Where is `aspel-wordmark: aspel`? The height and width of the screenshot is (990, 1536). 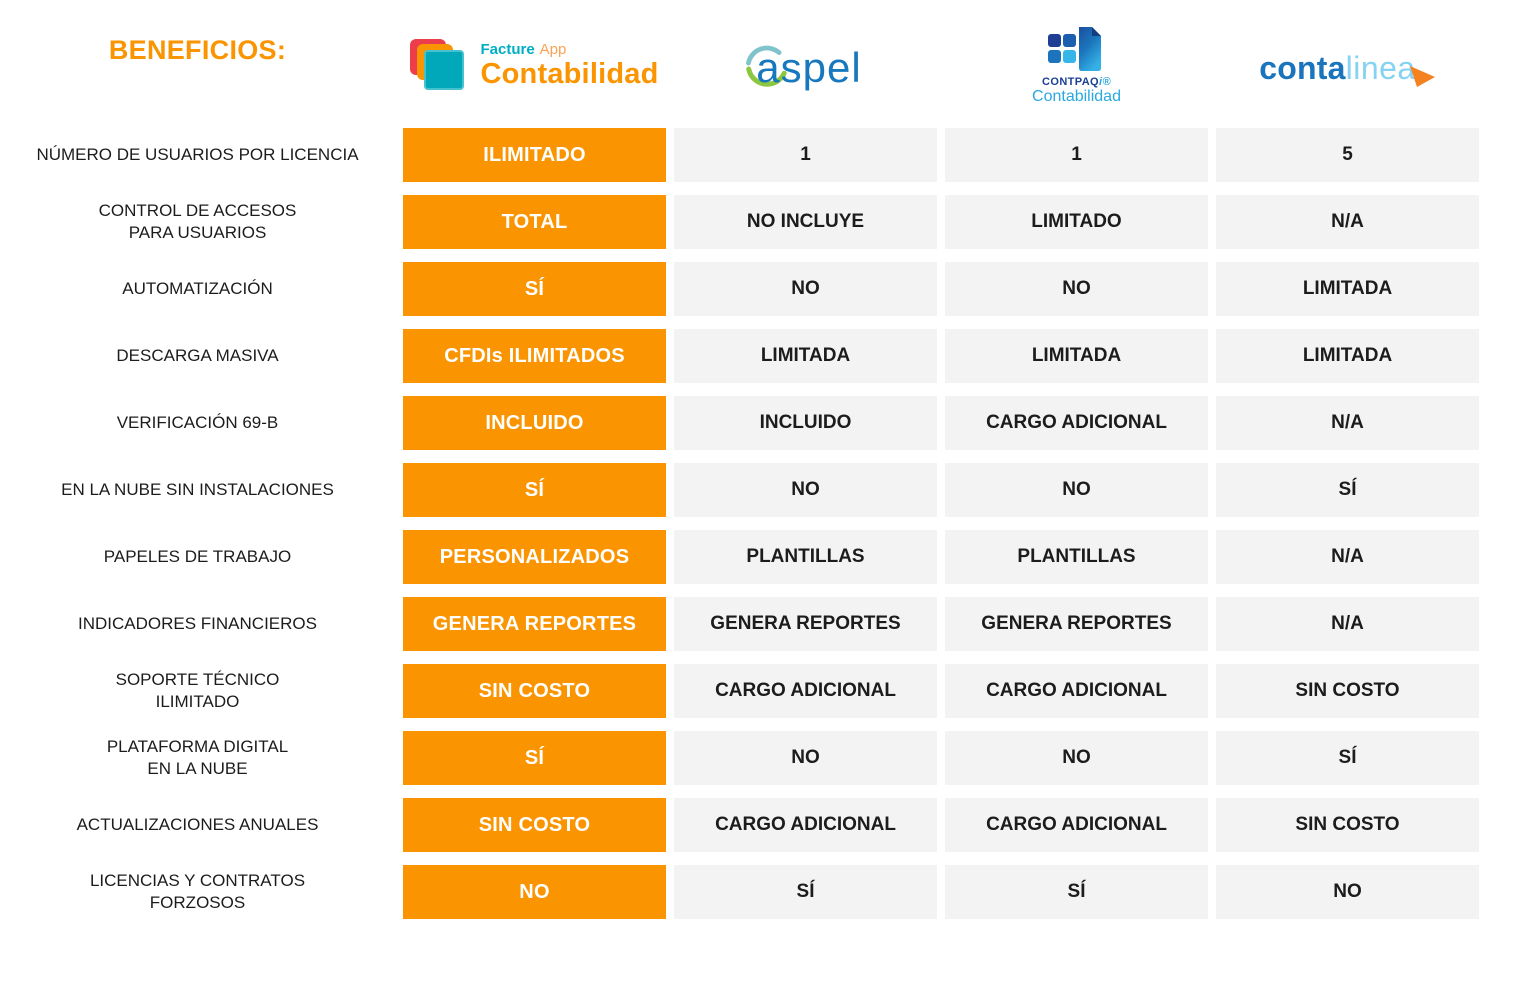
aspel-wordmark: aspel is located at coordinates (809, 67).